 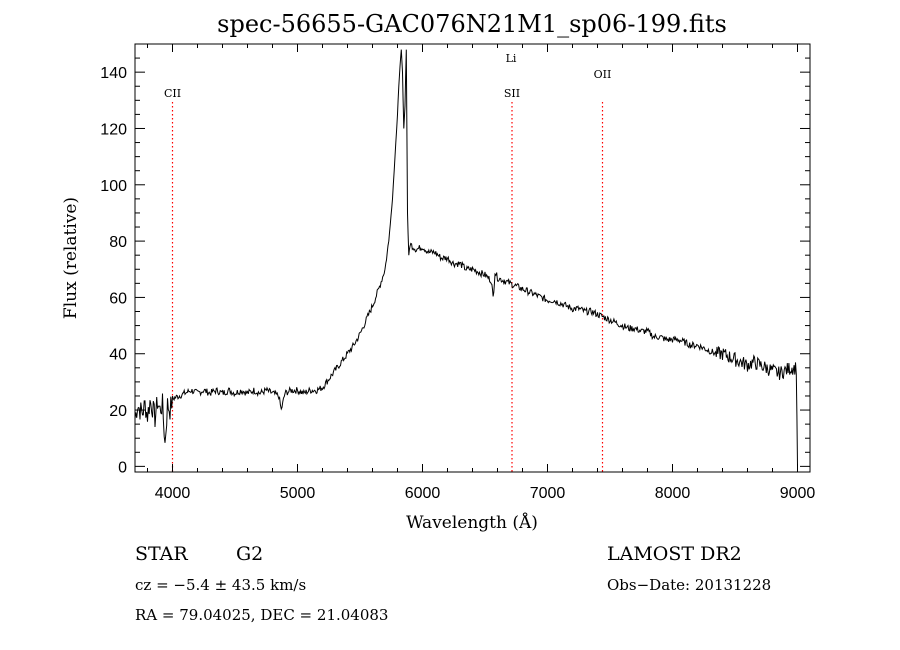 What do you see at coordinates (674, 554) in the screenshot?
I see `survey-name: LAMOST DR2` at bounding box center [674, 554].